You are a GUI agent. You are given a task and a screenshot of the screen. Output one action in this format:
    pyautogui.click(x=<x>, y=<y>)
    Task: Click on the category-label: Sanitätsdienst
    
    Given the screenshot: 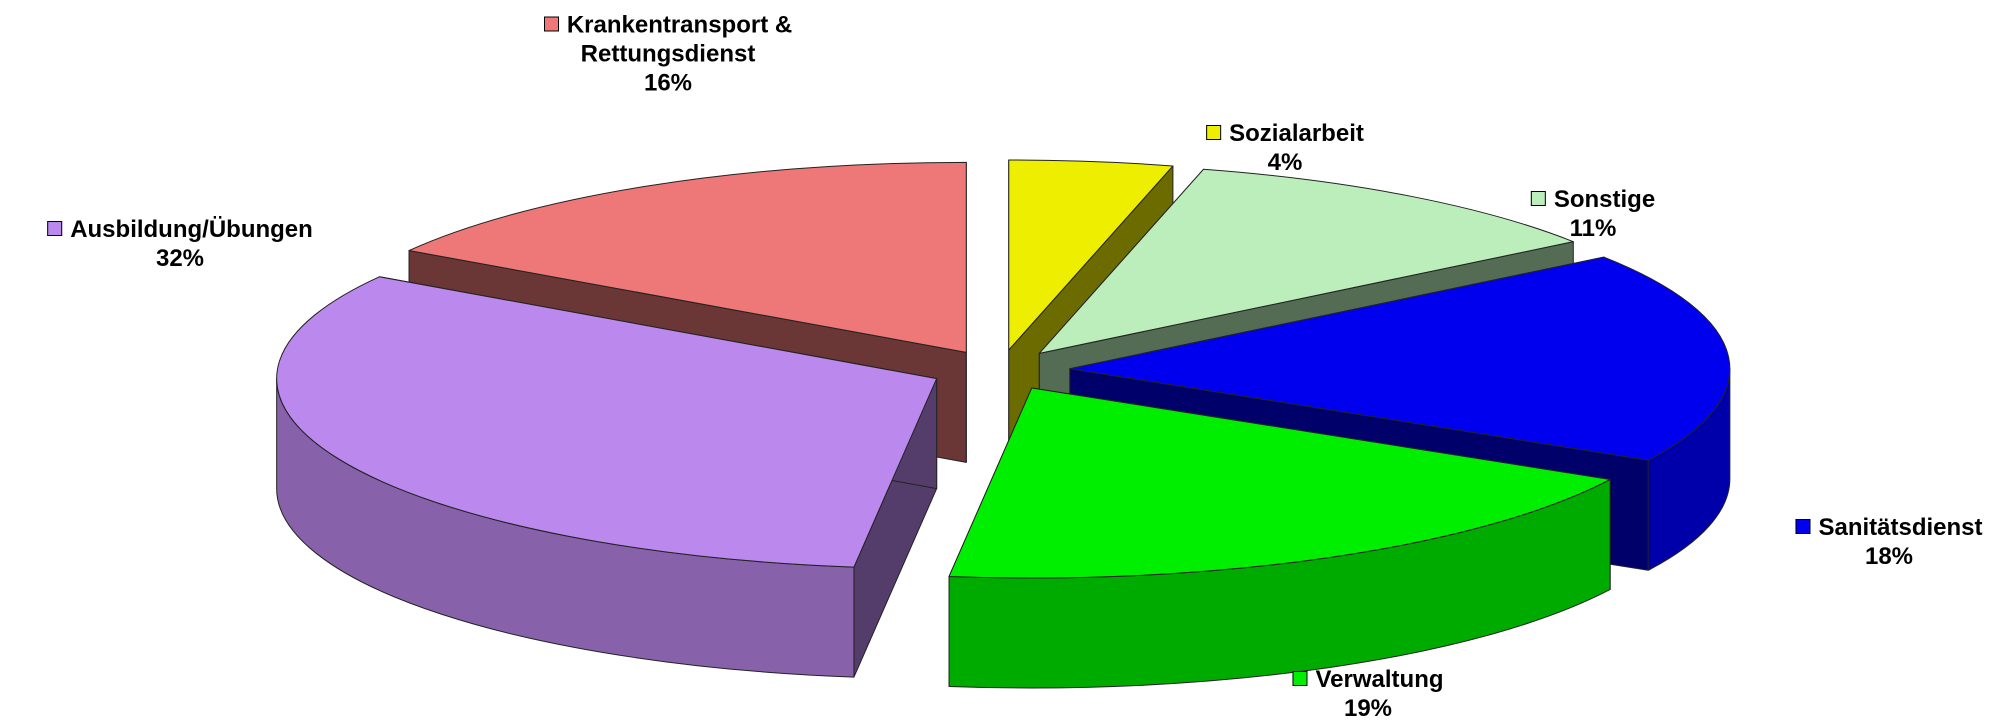 What is the action you would take?
    pyautogui.click(x=1900, y=527)
    